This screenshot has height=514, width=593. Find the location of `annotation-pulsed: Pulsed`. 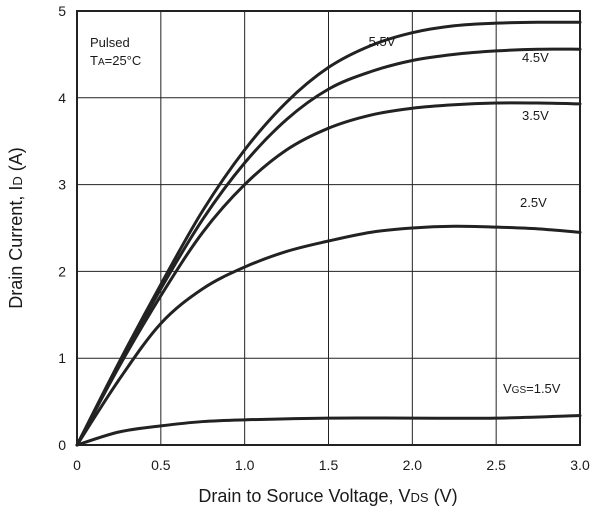

annotation-pulsed: Pulsed is located at coordinates (110, 42).